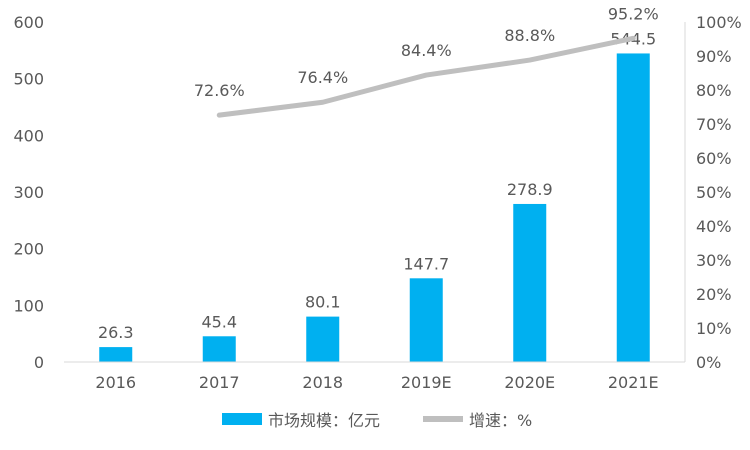 This screenshot has height=450, width=750. I want to click on x-axis-ticks: 2016 2017 2018 2019E 2020E 2021E, so click(376, 382).